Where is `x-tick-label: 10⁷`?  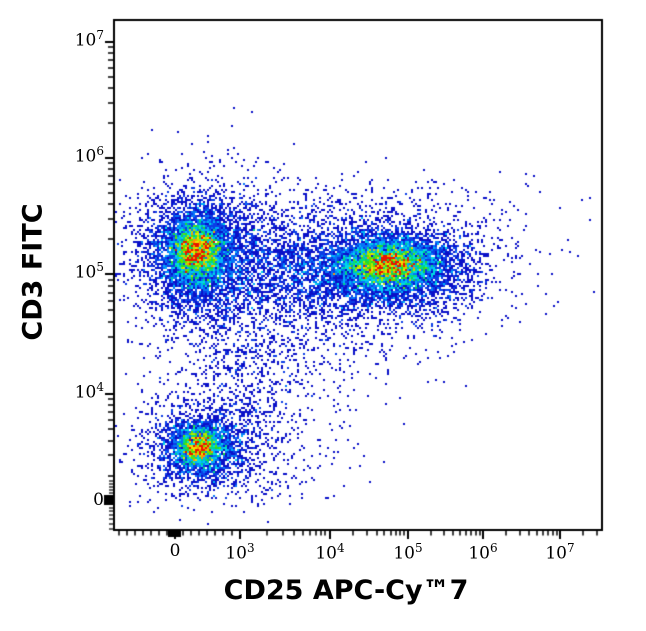 x-tick-label: 10⁷ is located at coordinates (560, 552).